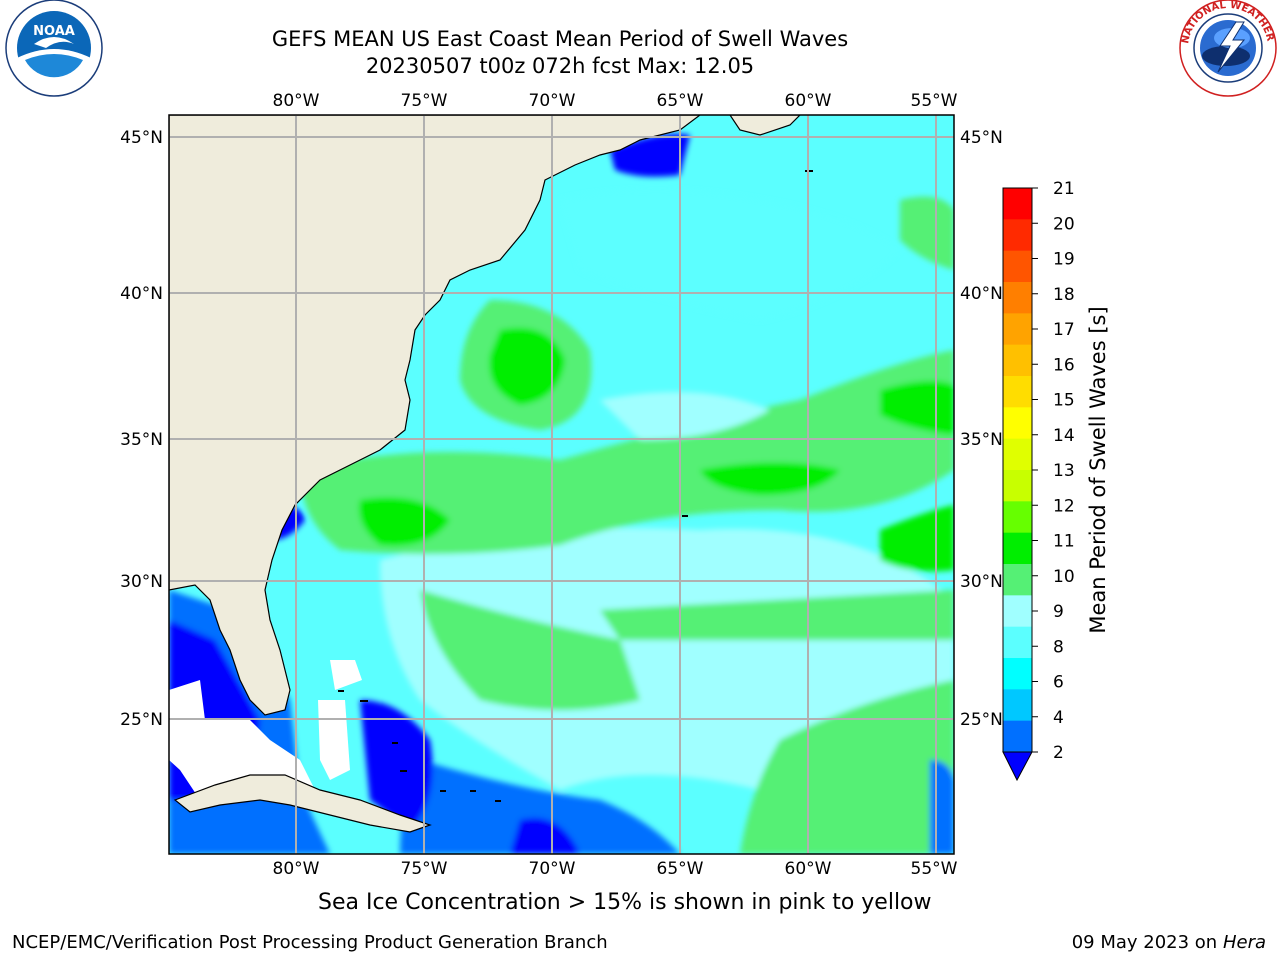 This screenshot has width=1280, height=960. What do you see at coordinates (1058, 753) in the screenshot?
I see `colorbar-tick-label: 2` at bounding box center [1058, 753].